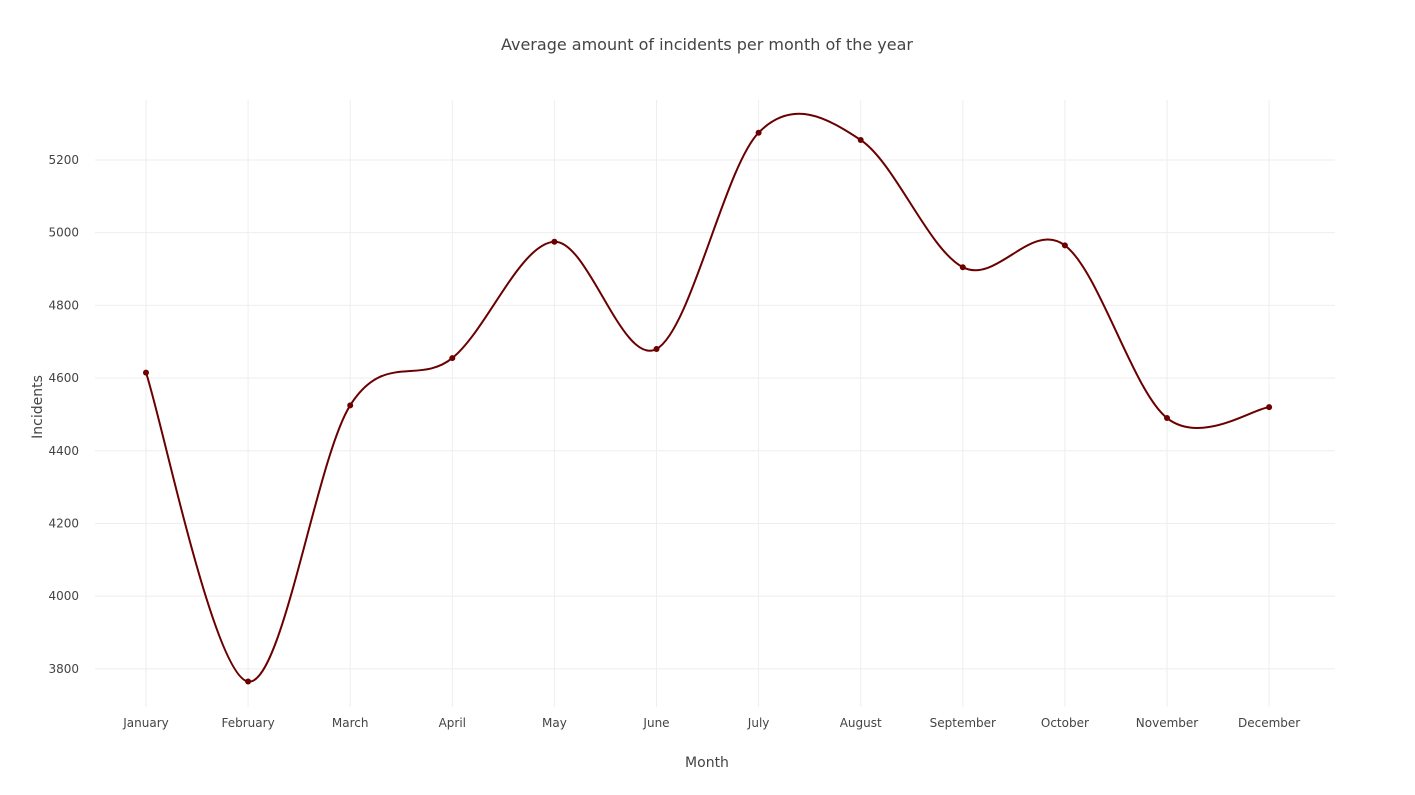  Describe the element at coordinates (63, 523) in the screenshot. I see `y-tick-label: 4200` at that location.